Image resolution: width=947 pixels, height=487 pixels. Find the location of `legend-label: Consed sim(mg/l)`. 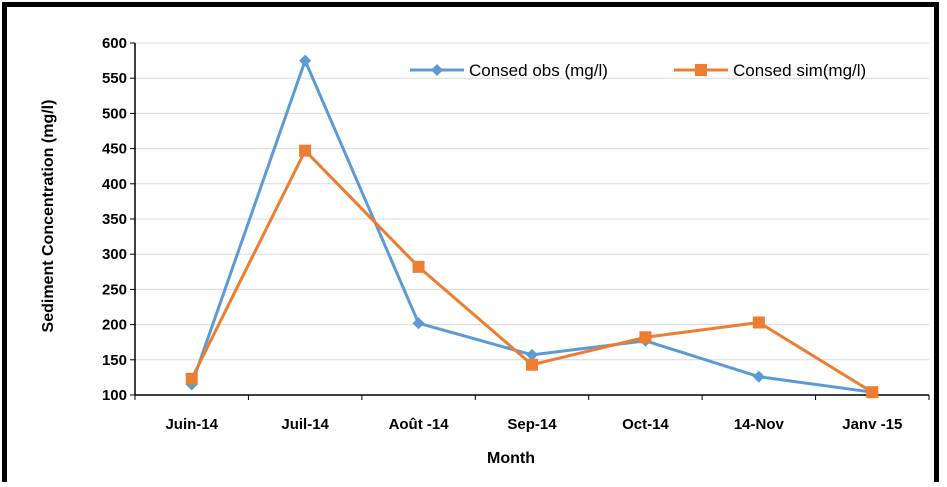

legend-label: Consed sim(mg/l) is located at coordinates (799, 70).